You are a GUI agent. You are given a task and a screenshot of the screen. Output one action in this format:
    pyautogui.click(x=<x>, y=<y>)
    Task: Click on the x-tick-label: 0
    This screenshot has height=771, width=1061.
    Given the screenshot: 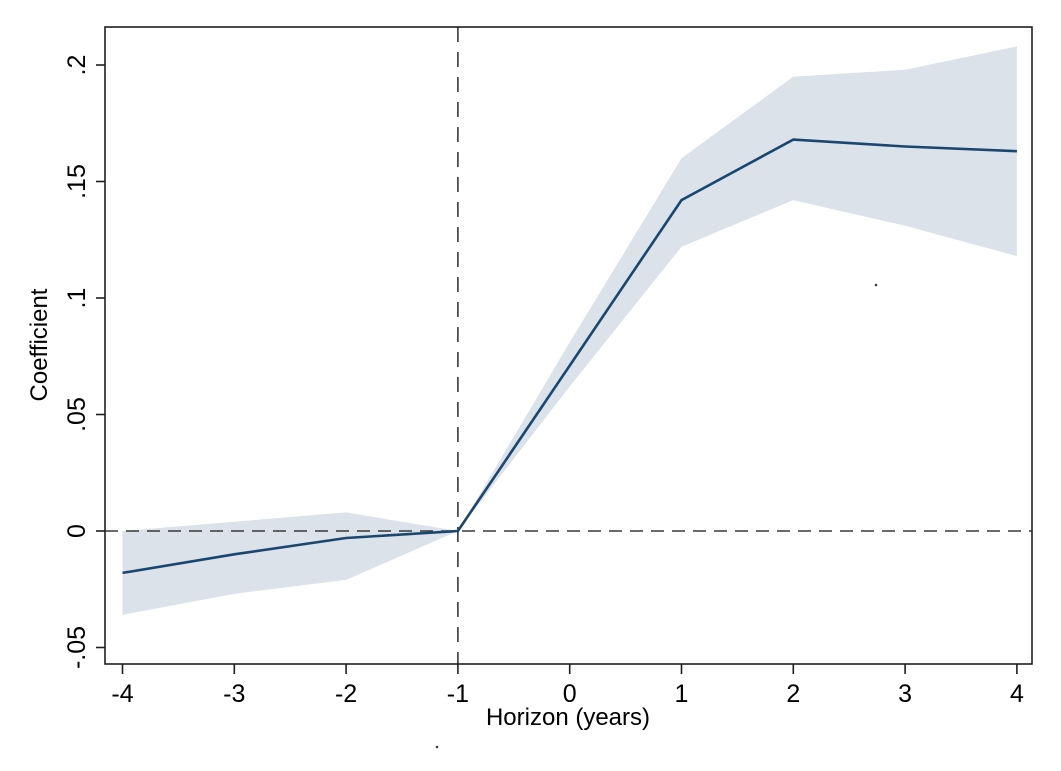 What is the action you would take?
    pyautogui.click(x=570, y=694)
    